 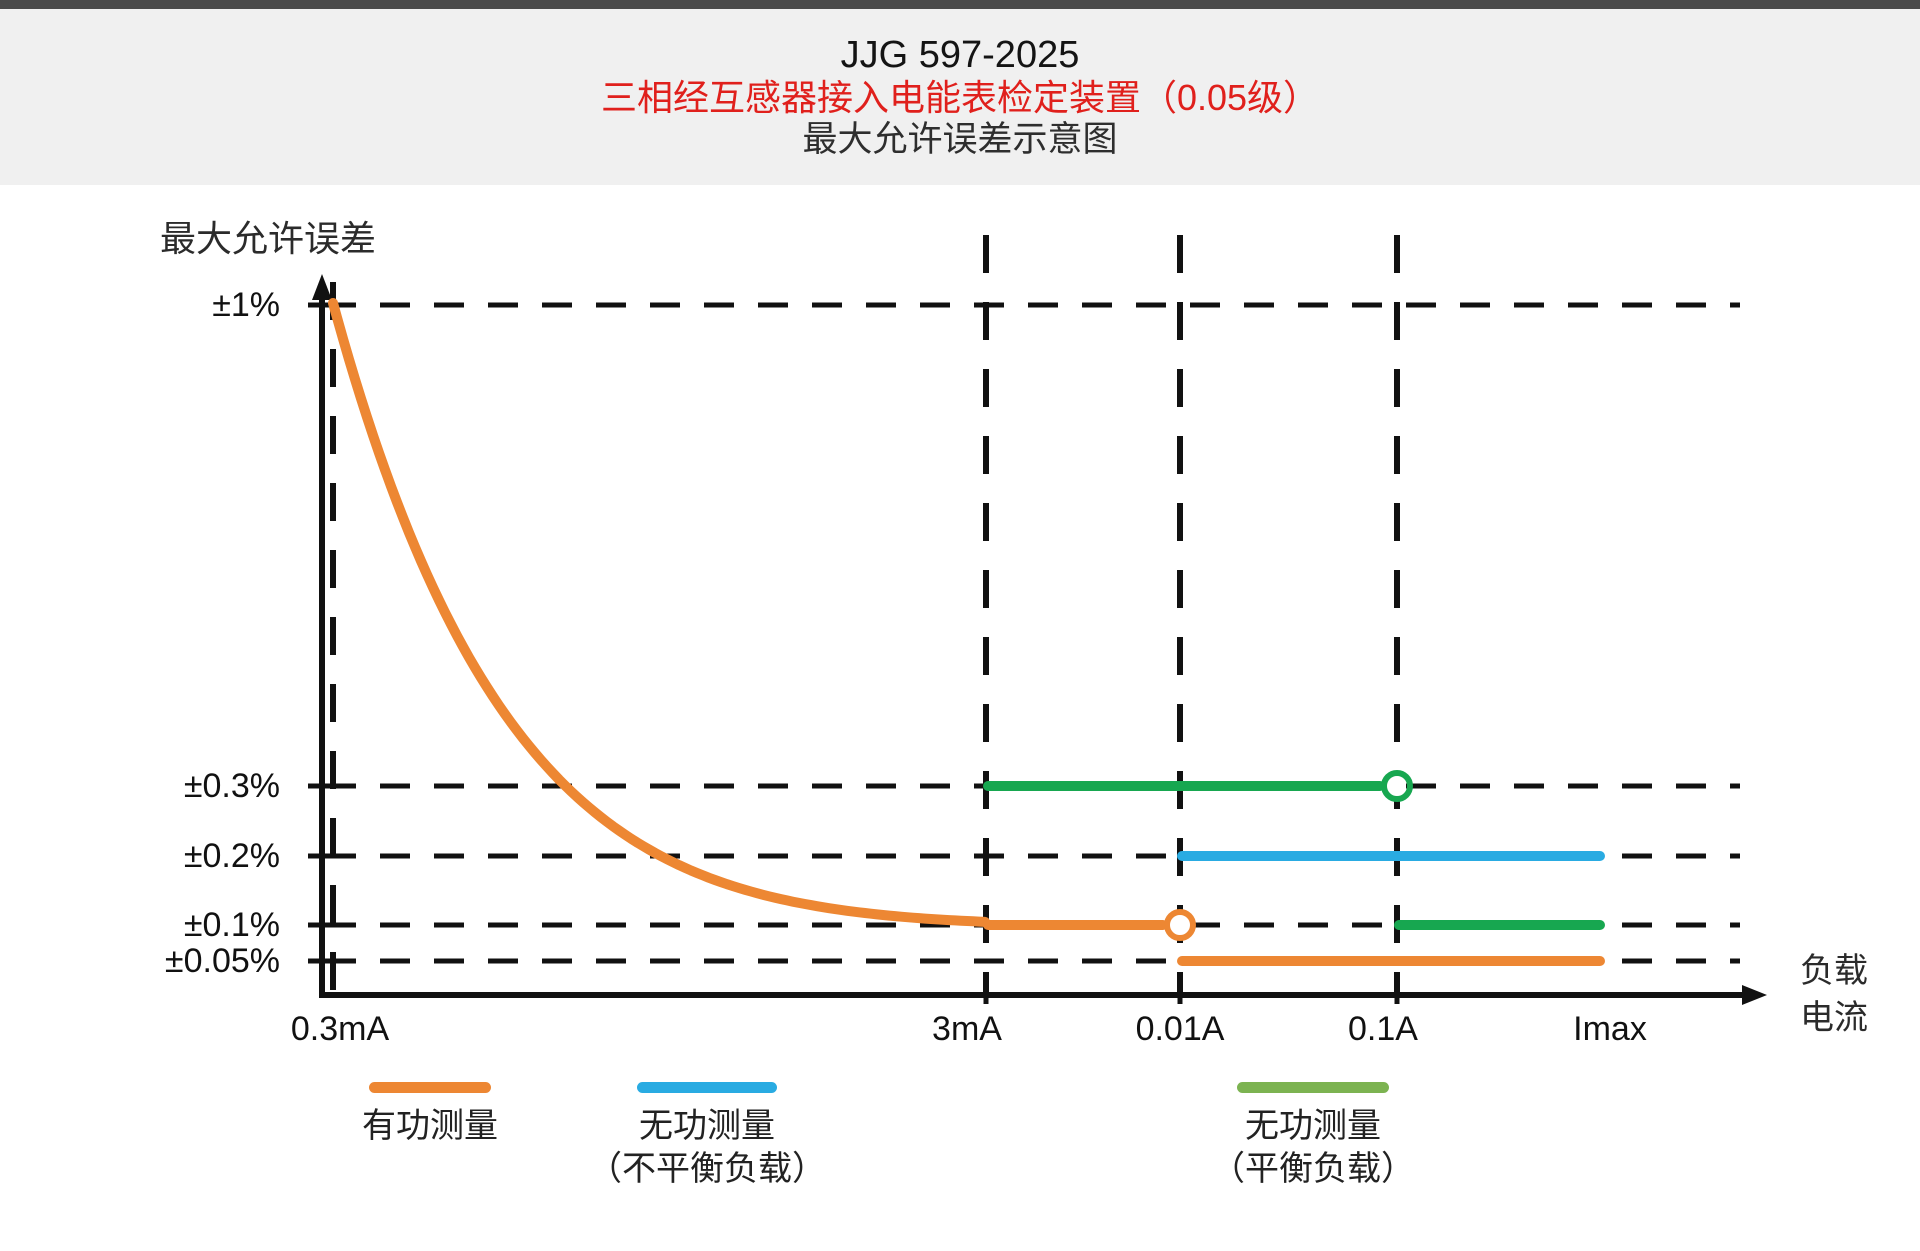 I want to click on legend-item-reactive-balanced: 无功测量 （平衡负载）, so click(x=1313, y=1136).